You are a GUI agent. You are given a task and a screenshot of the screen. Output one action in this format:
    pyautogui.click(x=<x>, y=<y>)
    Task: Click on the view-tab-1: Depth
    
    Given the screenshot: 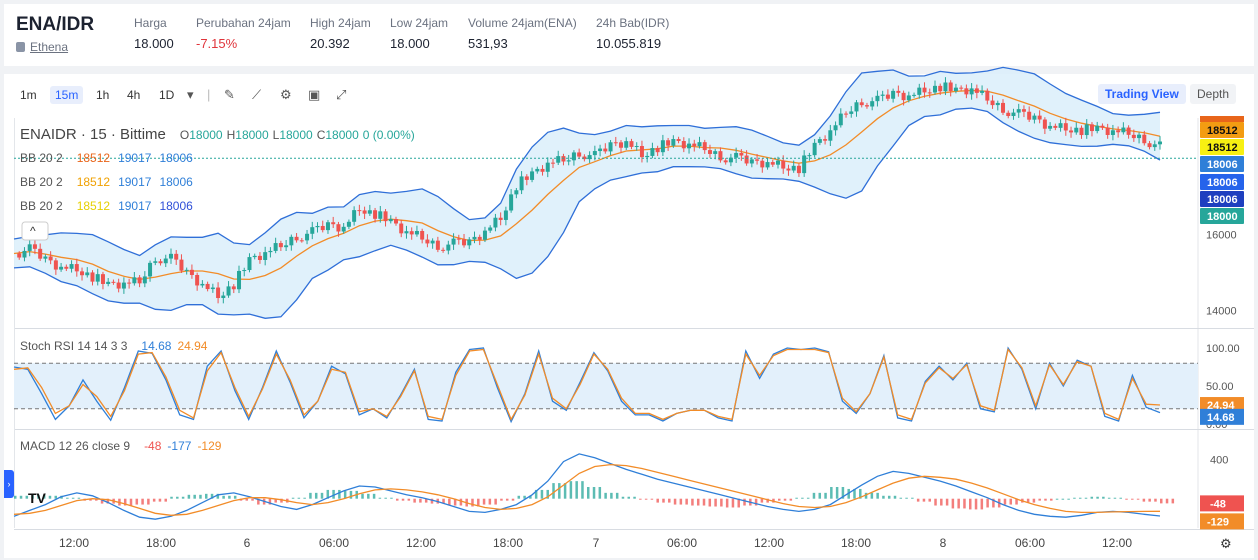 What is the action you would take?
    pyautogui.click(x=1213, y=94)
    